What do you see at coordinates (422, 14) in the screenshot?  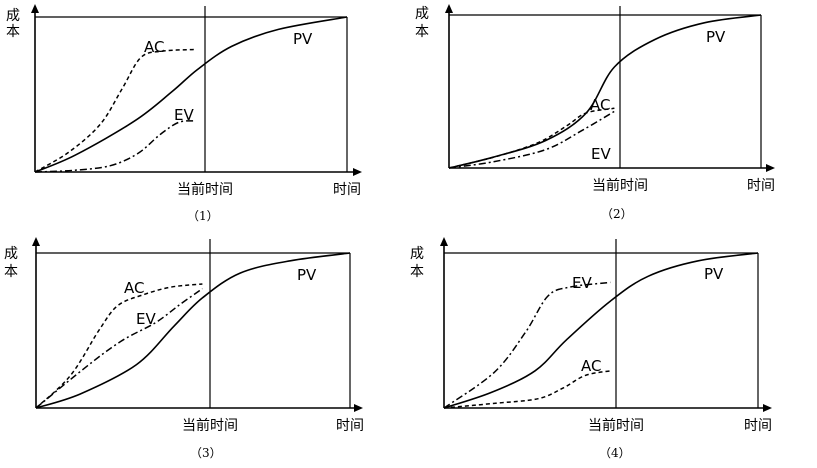 I see `panel-2-y-label-char-1: 成` at bounding box center [422, 14].